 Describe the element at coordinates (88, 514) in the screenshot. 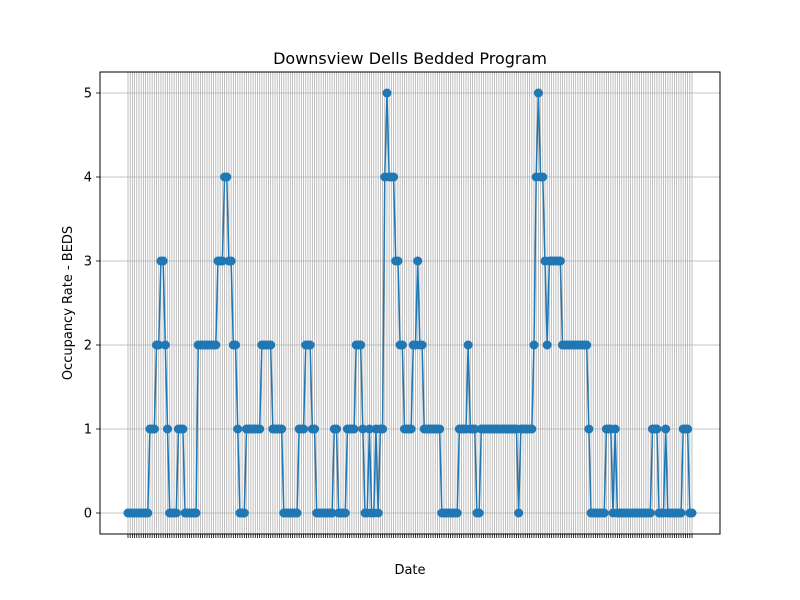

I see `y-tick-label: 0` at that location.